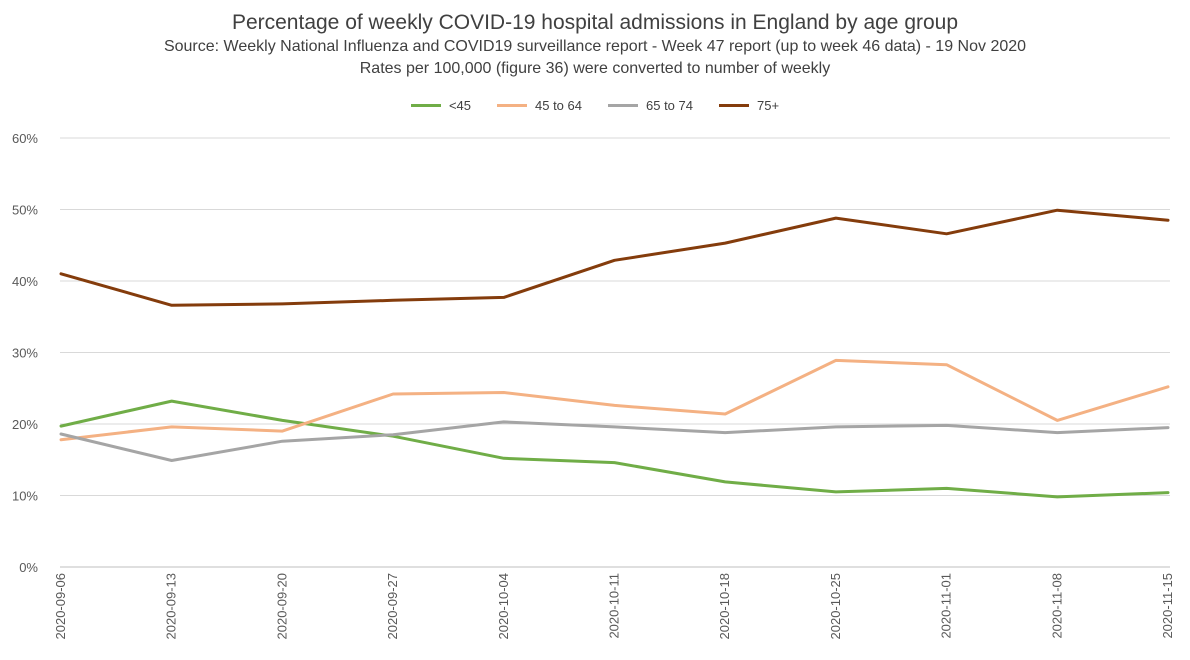  Describe the element at coordinates (669, 105) in the screenshot. I see `legend-label-65-to-74: 65 to 74` at that location.